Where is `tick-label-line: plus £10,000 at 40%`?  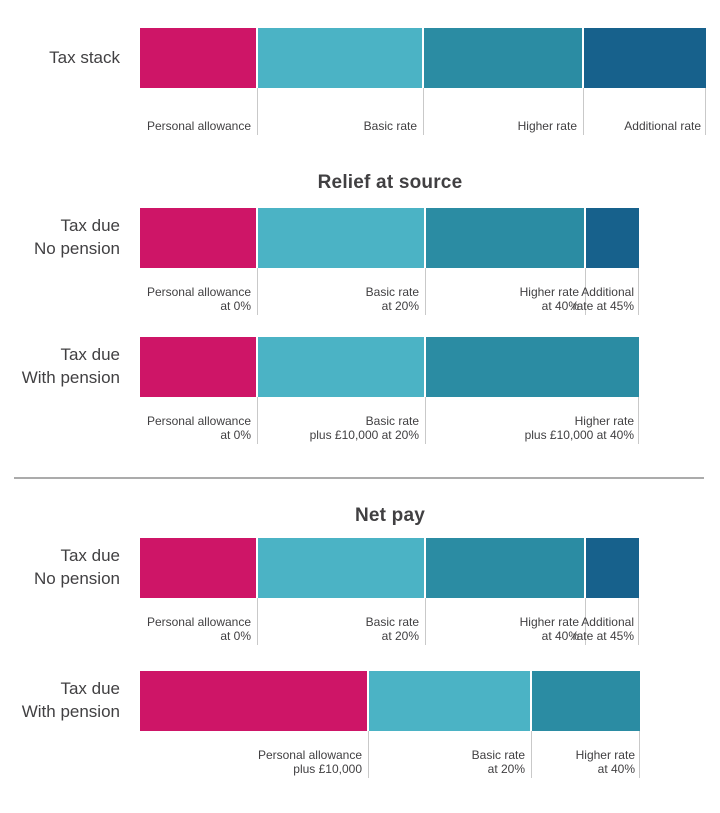
tick-label-line: plus £10,000 at 40% is located at coordinates (579, 435).